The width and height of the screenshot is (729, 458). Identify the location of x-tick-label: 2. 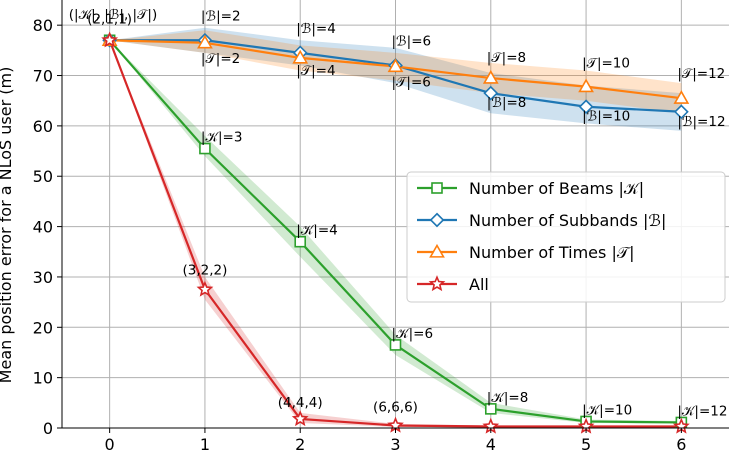
(300, 444).